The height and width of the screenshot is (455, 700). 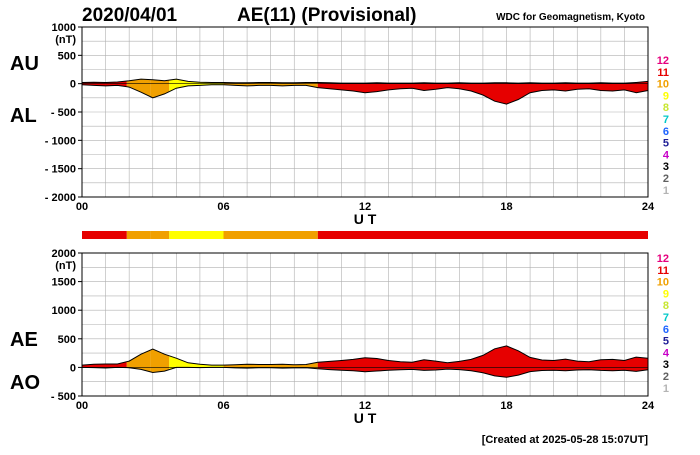 I want to click on y-tick-label: - 1000, so click(x=60, y=141).